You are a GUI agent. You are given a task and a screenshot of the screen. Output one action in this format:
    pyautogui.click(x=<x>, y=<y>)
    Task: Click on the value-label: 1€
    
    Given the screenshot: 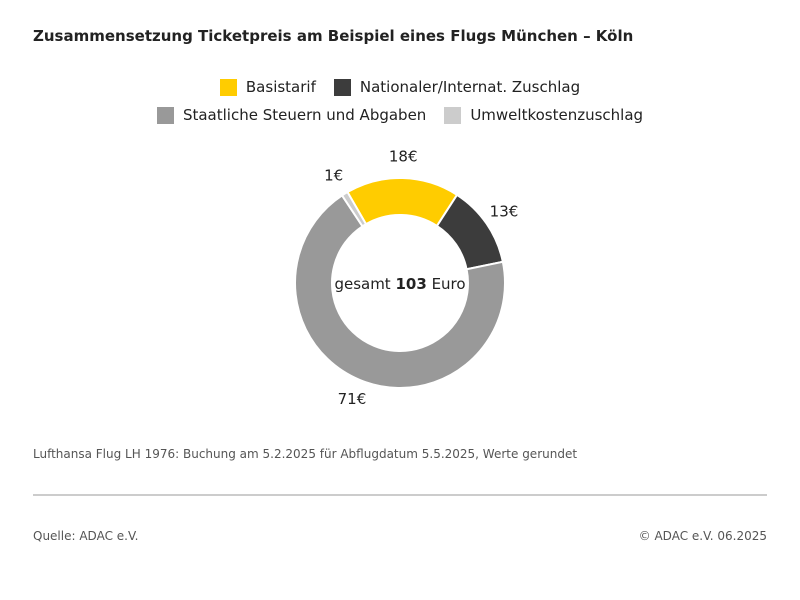 What is the action you would take?
    pyautogui.click(x=333, y=175)
    